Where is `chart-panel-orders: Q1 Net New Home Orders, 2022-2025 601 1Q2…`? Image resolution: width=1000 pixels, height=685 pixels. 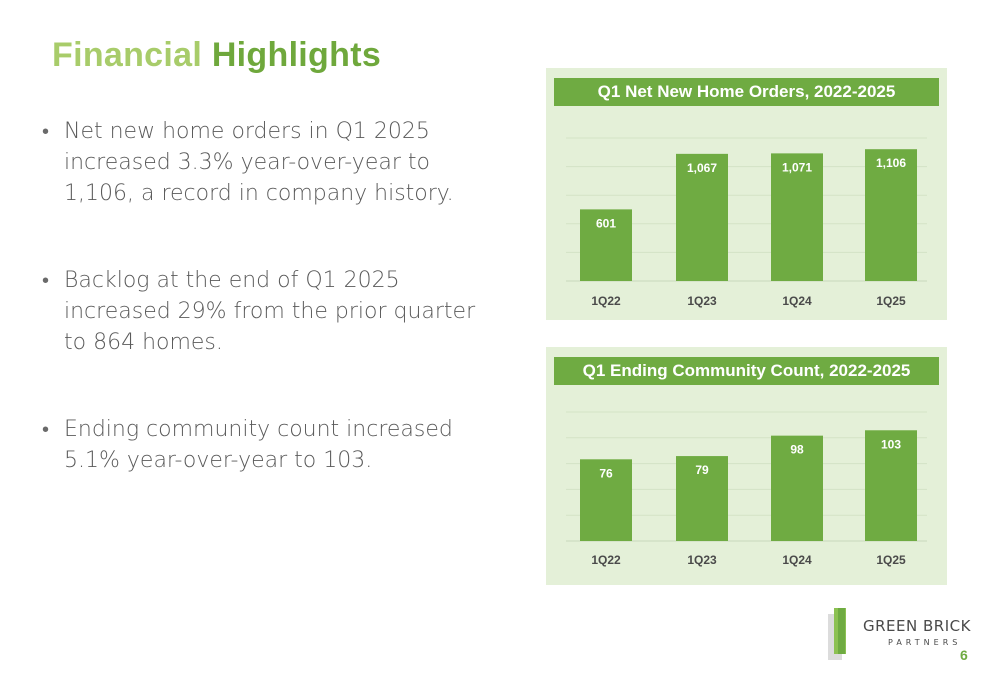
chart-panel-orders: Q1 Net New Home Orders, 2022-2025 601 1Q2… is located at coordinates (746, 194).